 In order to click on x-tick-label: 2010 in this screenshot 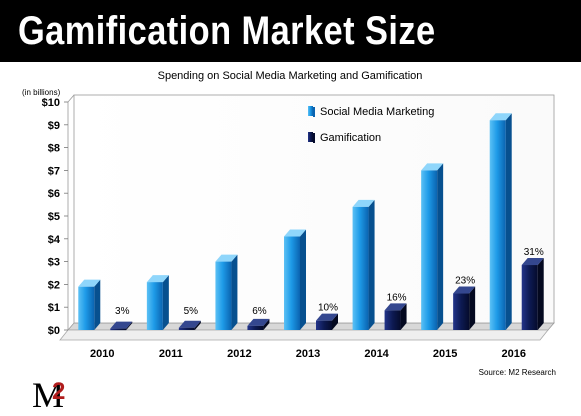, I will do `click(102, 354)`.